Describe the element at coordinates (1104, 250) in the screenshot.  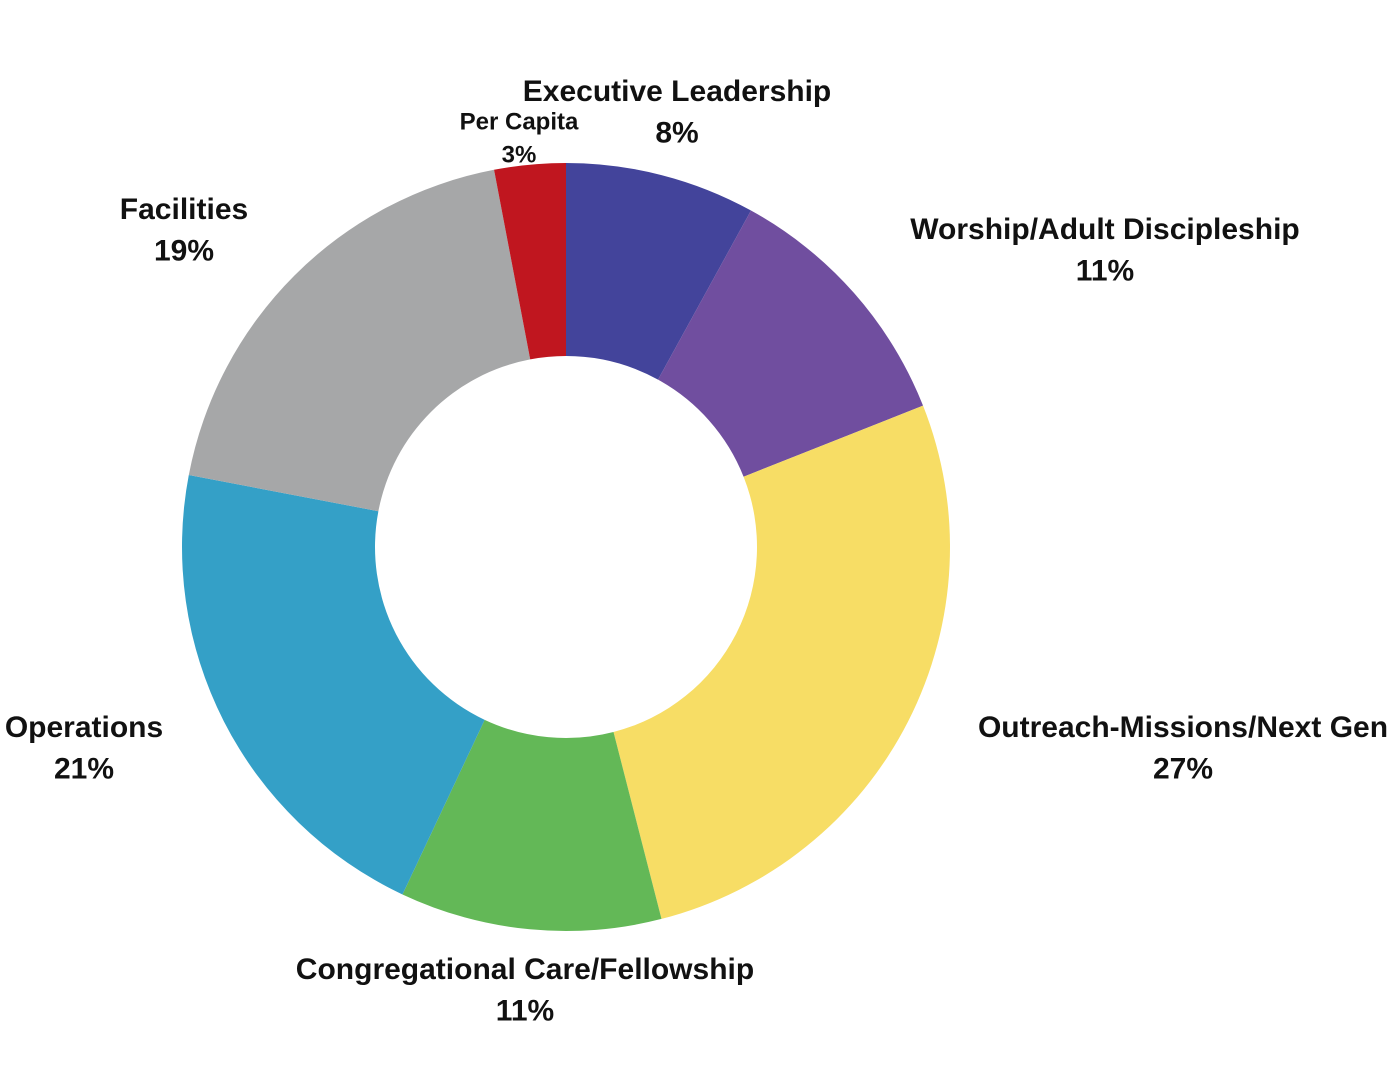
I see `label-worship-adult-discipleship: Worship/Adult Discipleship 11%` at that location.